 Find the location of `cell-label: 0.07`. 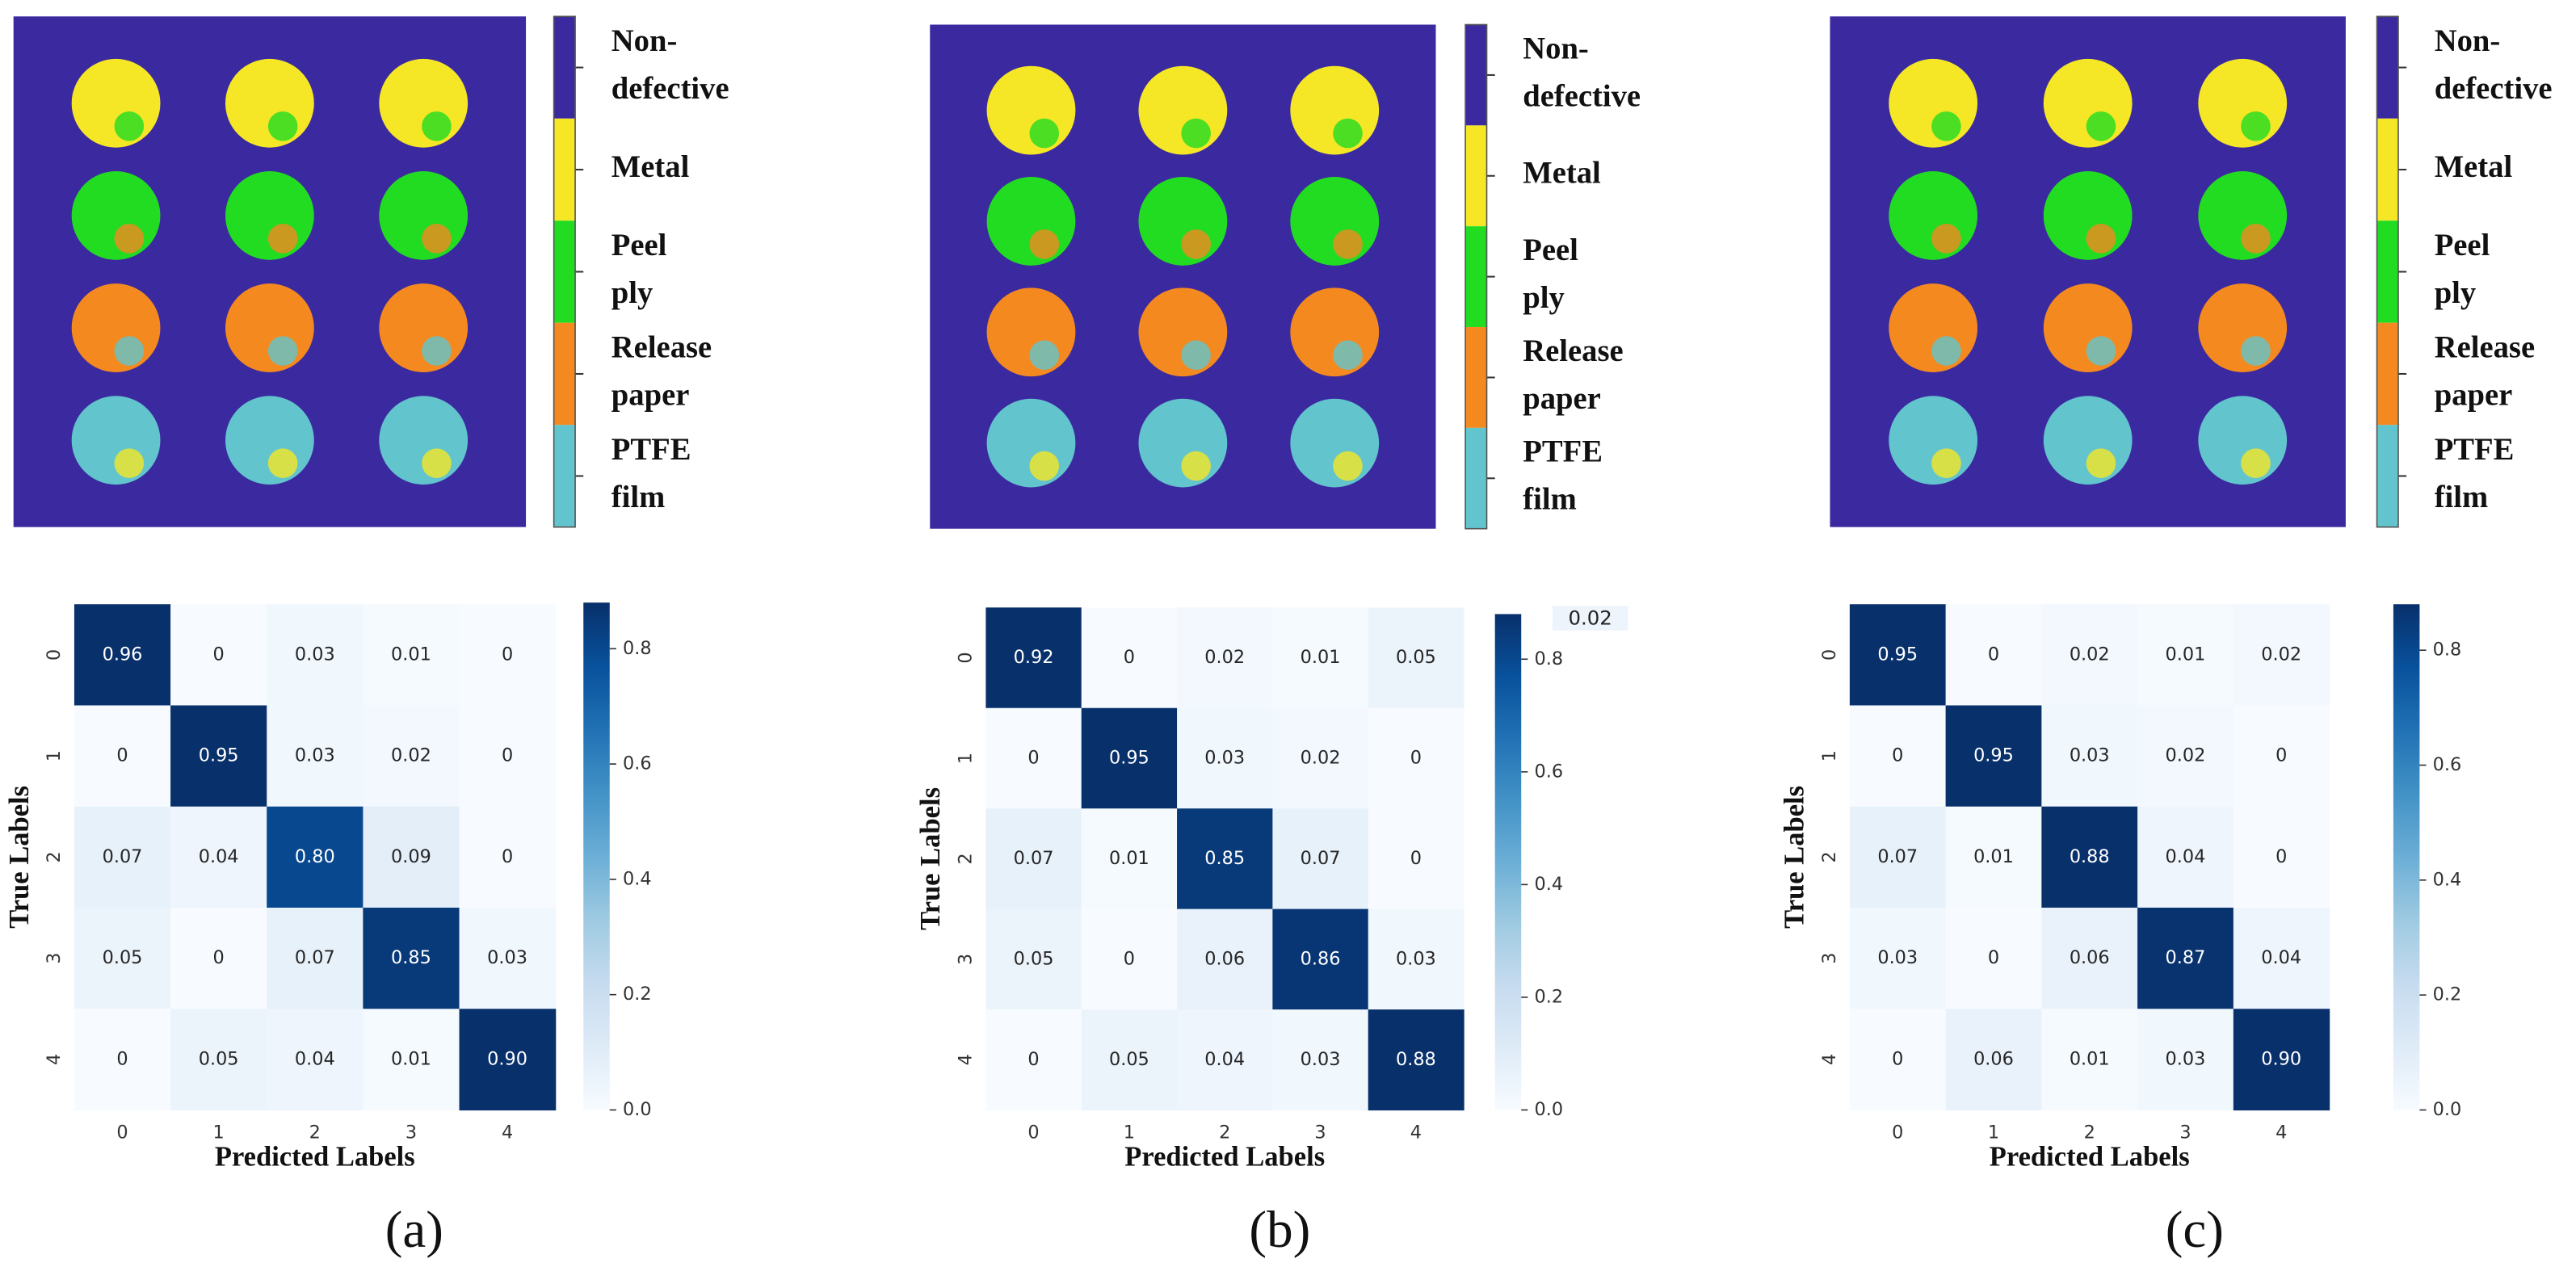

cell-label: 0.07 is located at coordinates (1898, 856).